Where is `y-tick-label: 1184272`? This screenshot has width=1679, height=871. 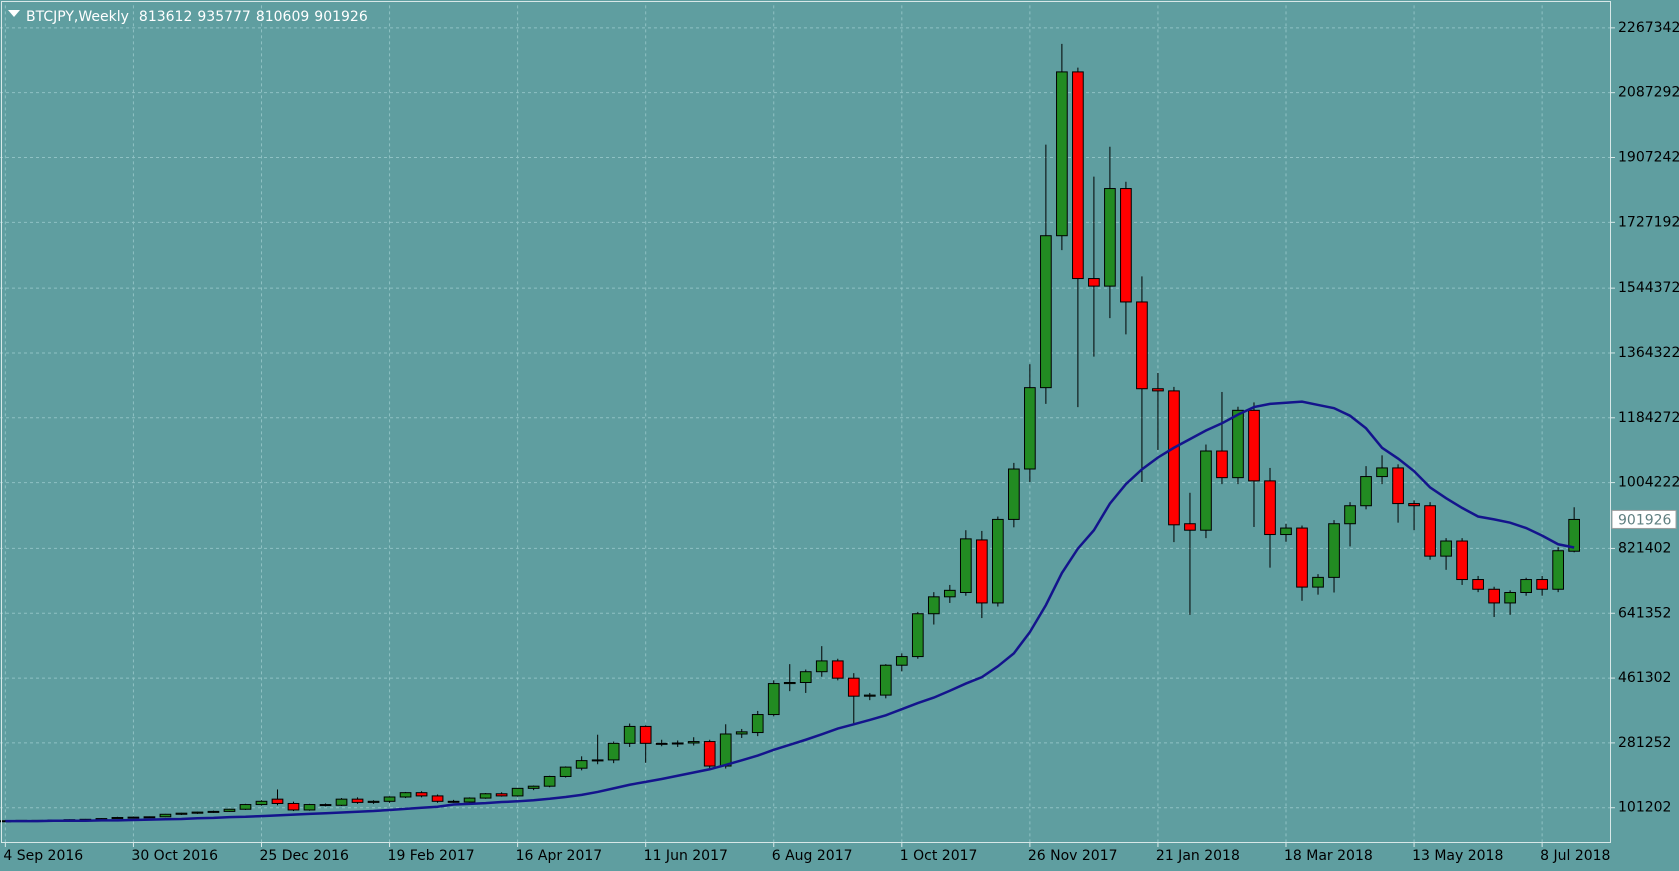 y-tick-label: 1184272 is located at coordinates (1648, 418).